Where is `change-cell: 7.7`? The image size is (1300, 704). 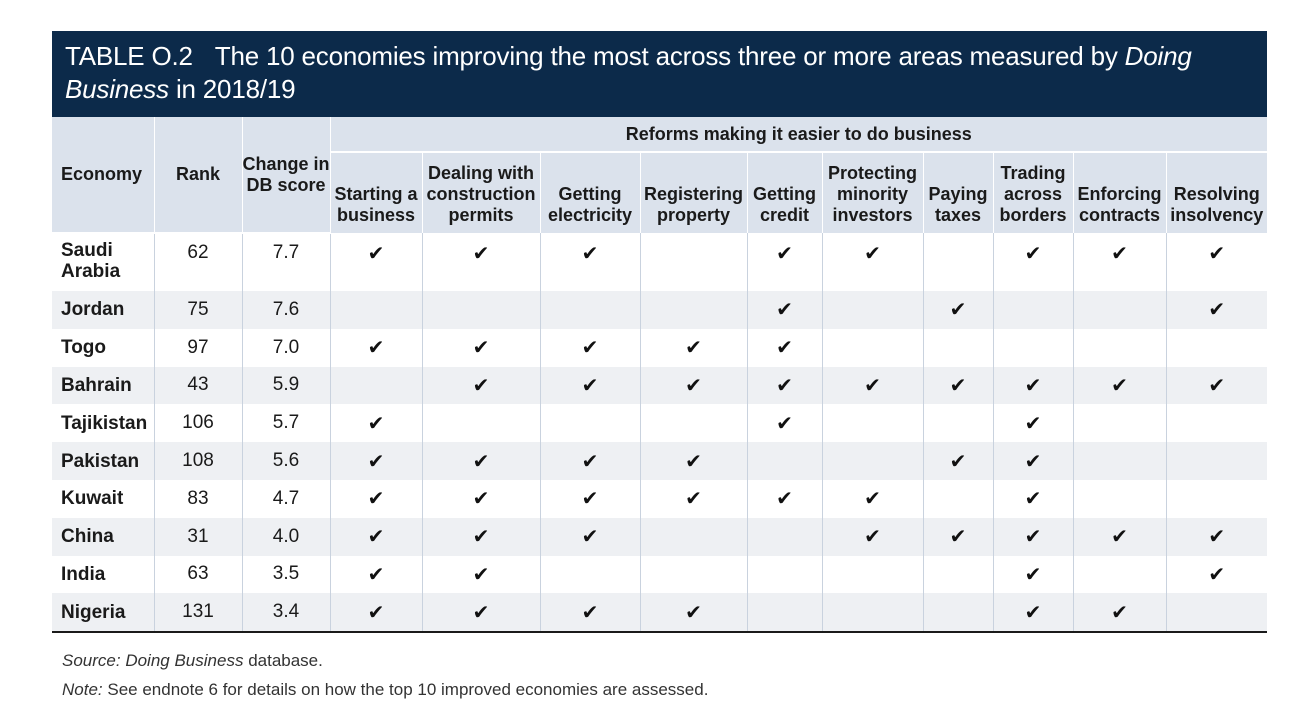
change-cell: 7.7 is located at coordinates (285, 262).